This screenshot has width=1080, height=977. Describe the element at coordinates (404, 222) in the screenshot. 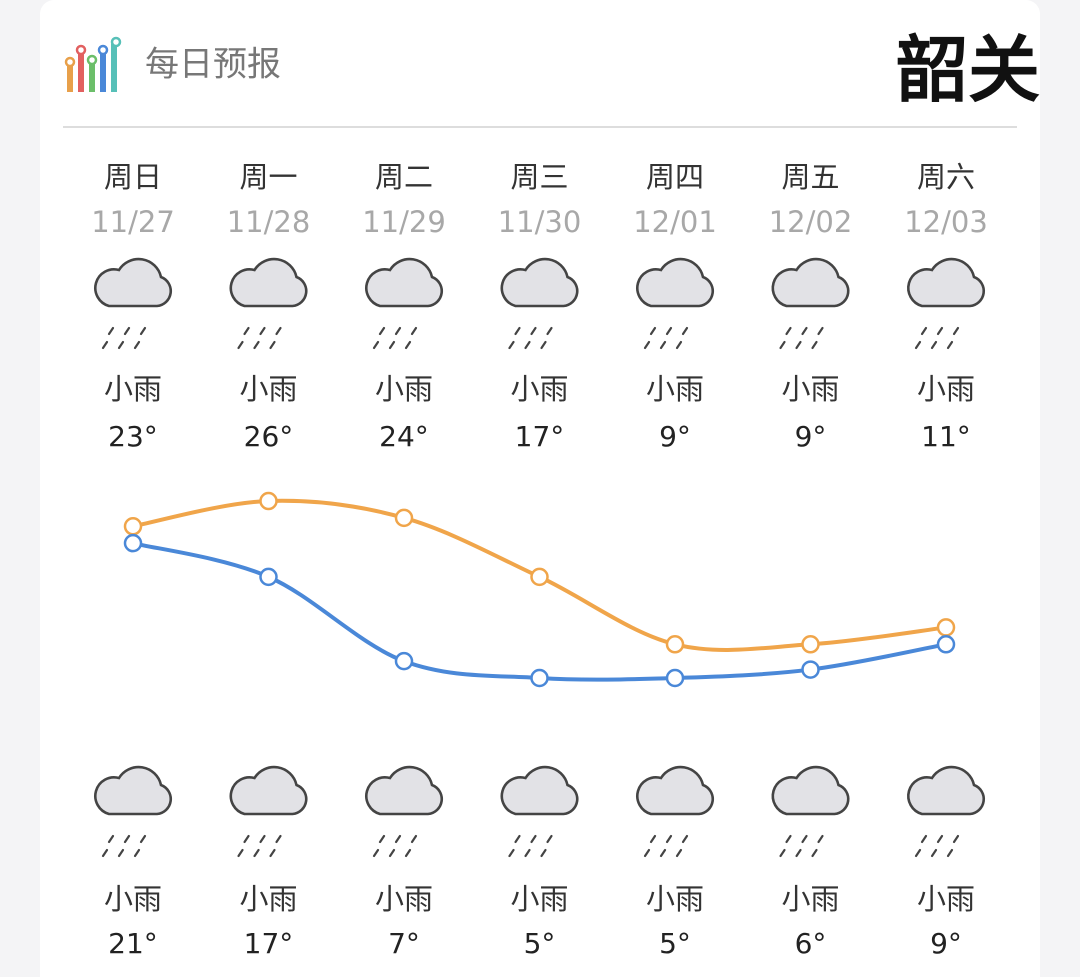

I see `date: 11/29` at that location.